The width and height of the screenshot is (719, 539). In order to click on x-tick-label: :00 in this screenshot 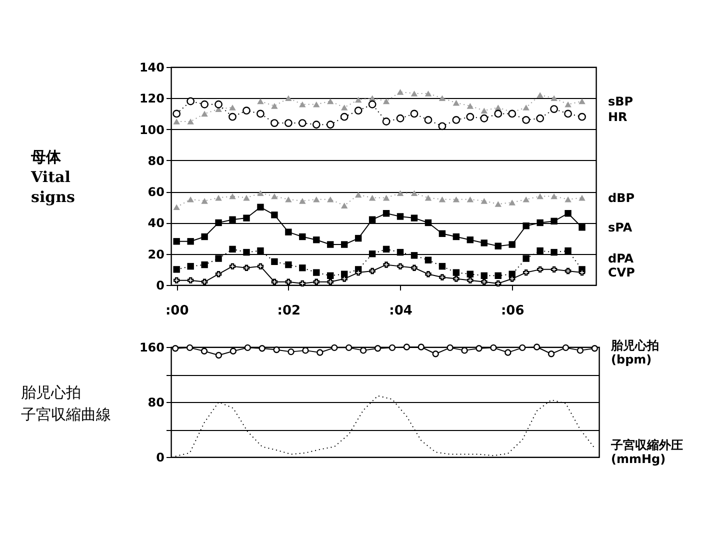, I will do `click(177, 311)`.